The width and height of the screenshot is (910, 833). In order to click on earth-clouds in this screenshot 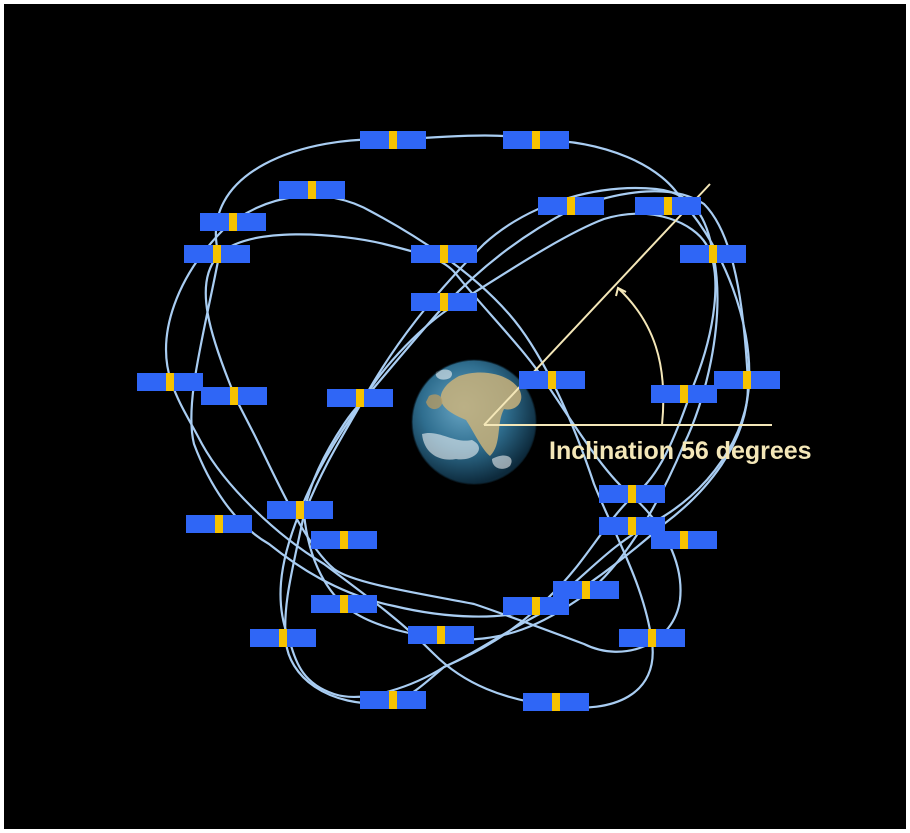, I will do `click(467, 419)`.